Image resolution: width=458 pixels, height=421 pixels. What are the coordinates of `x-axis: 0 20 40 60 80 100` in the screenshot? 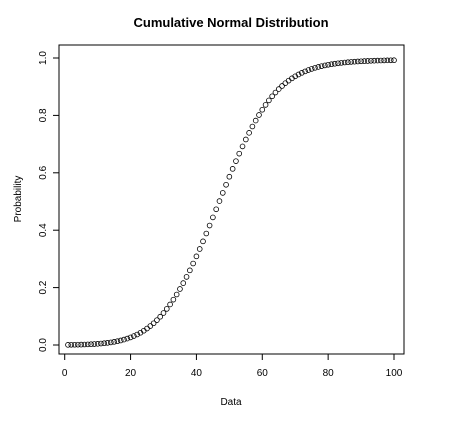 It's located at (232, 366).